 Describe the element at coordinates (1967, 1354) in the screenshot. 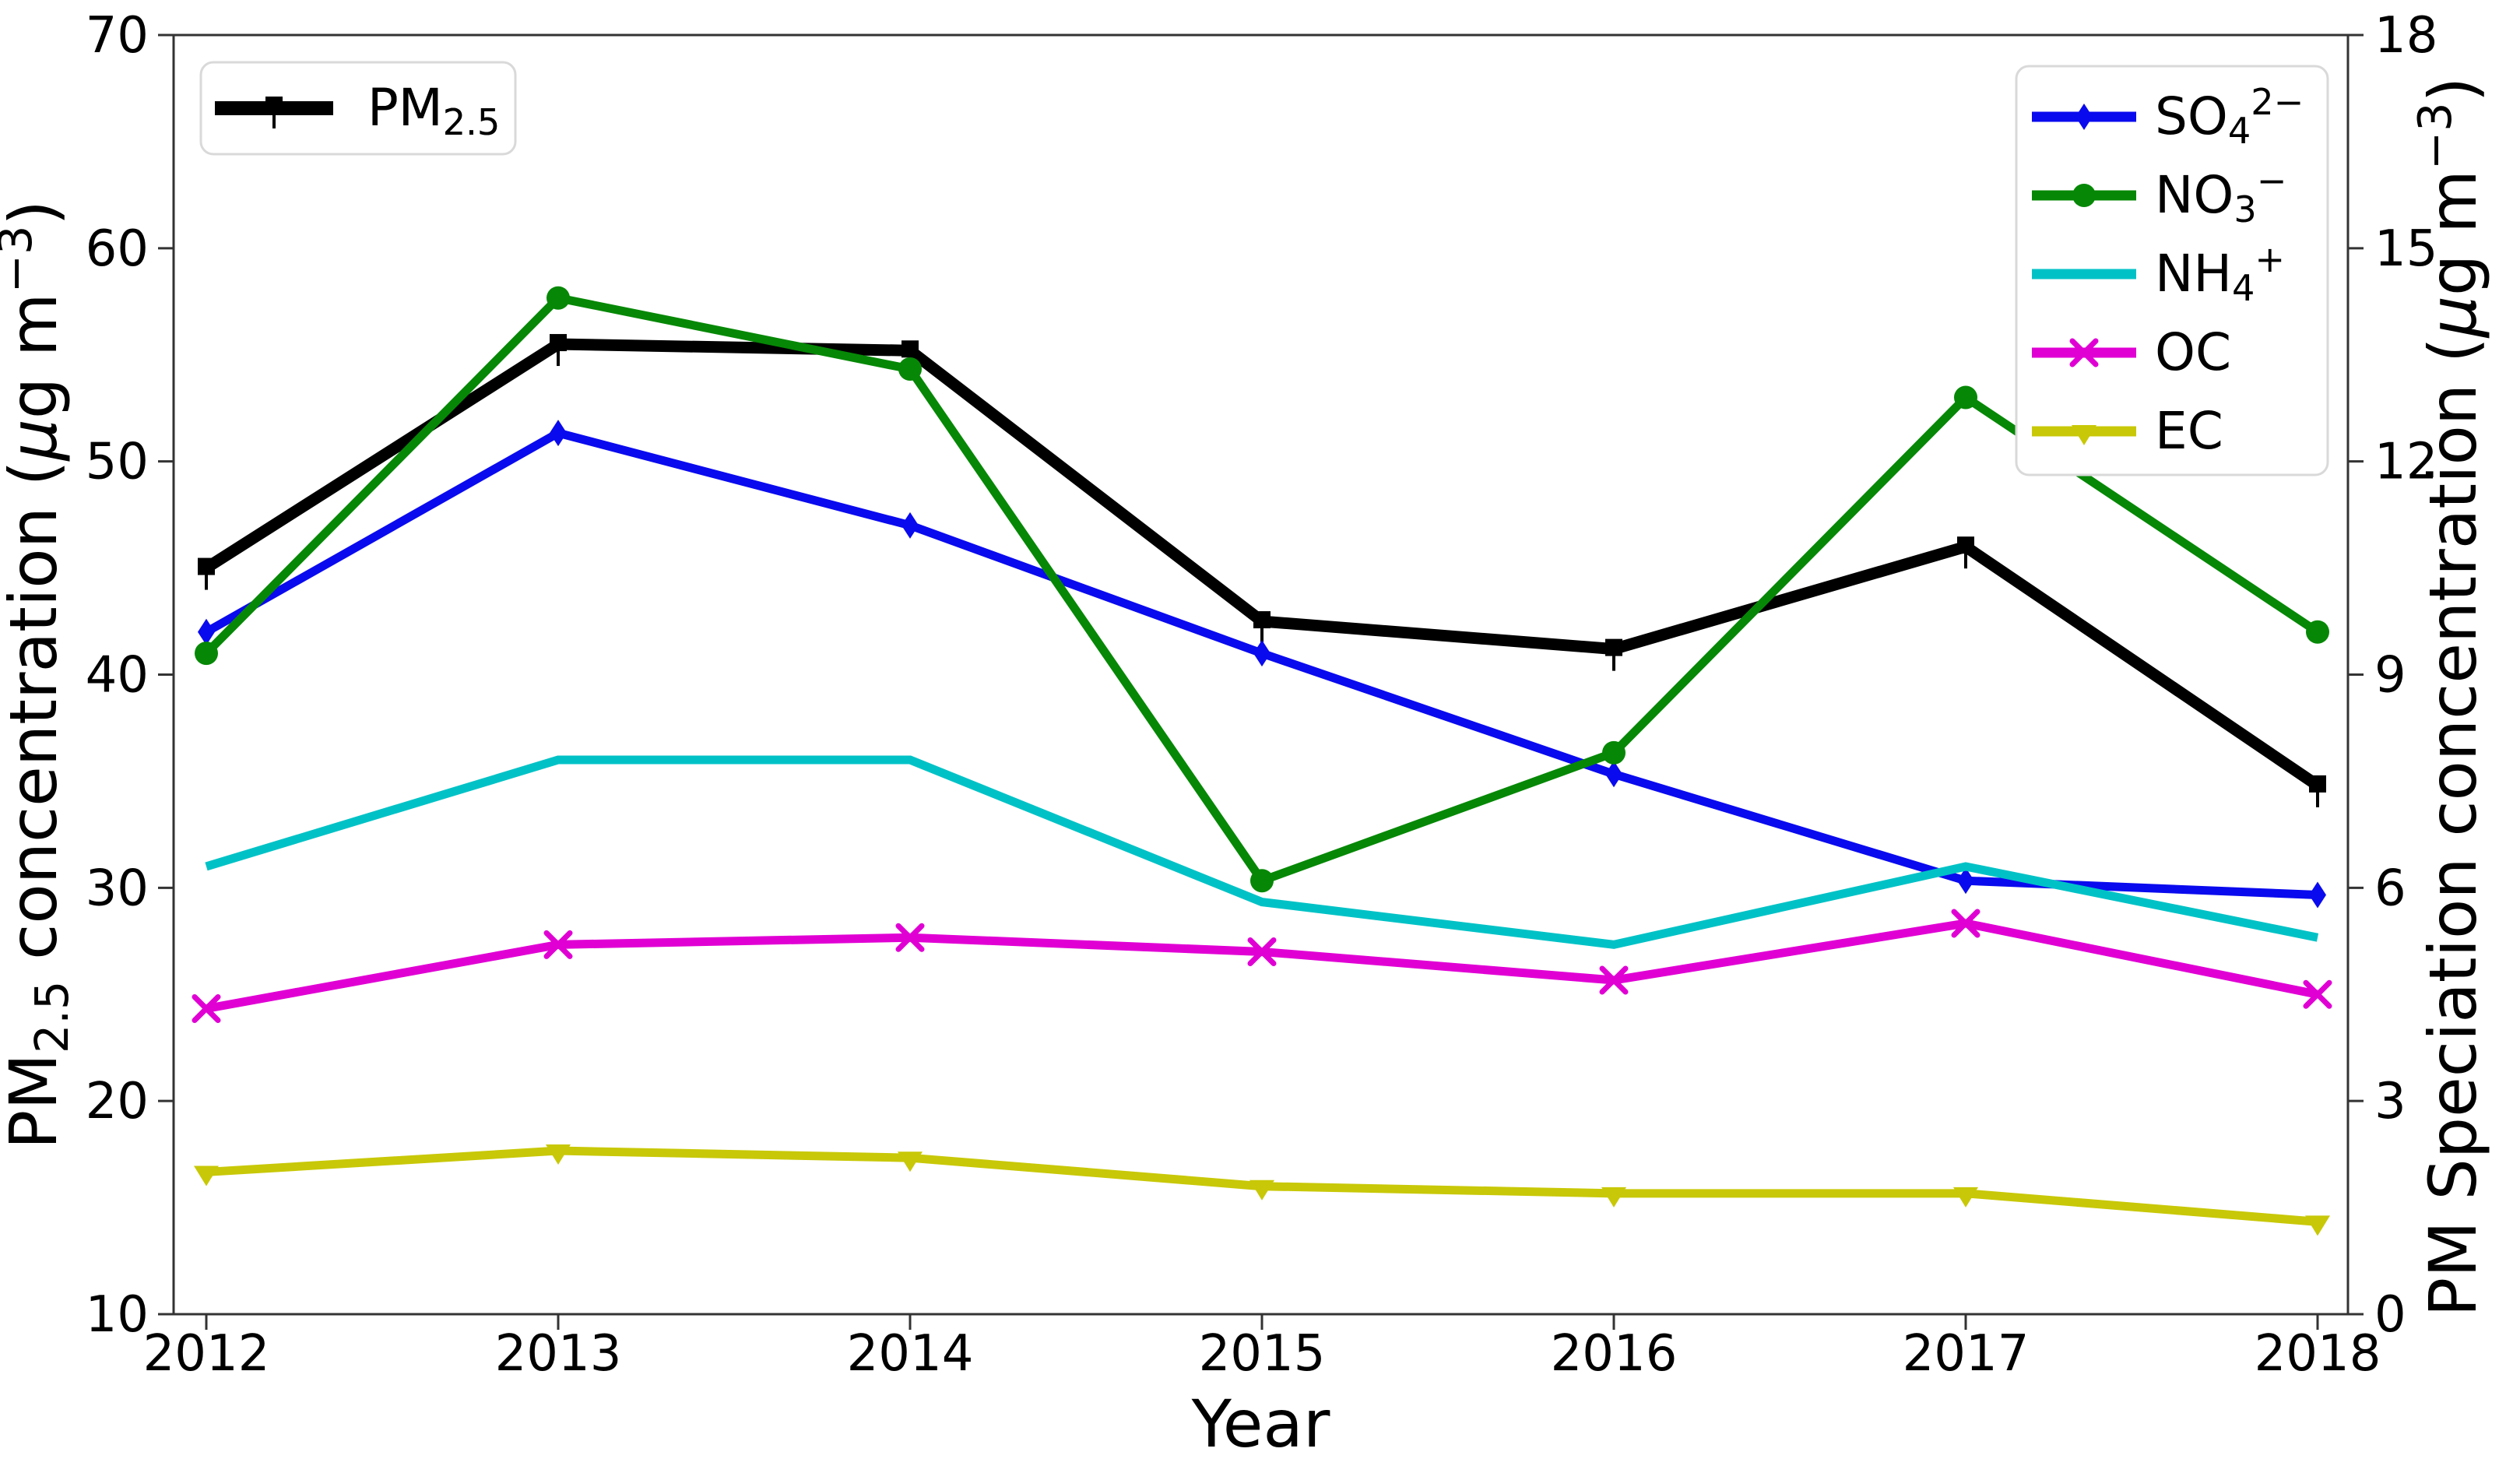

I see `x-tick-label-2017: 2017` at that location.